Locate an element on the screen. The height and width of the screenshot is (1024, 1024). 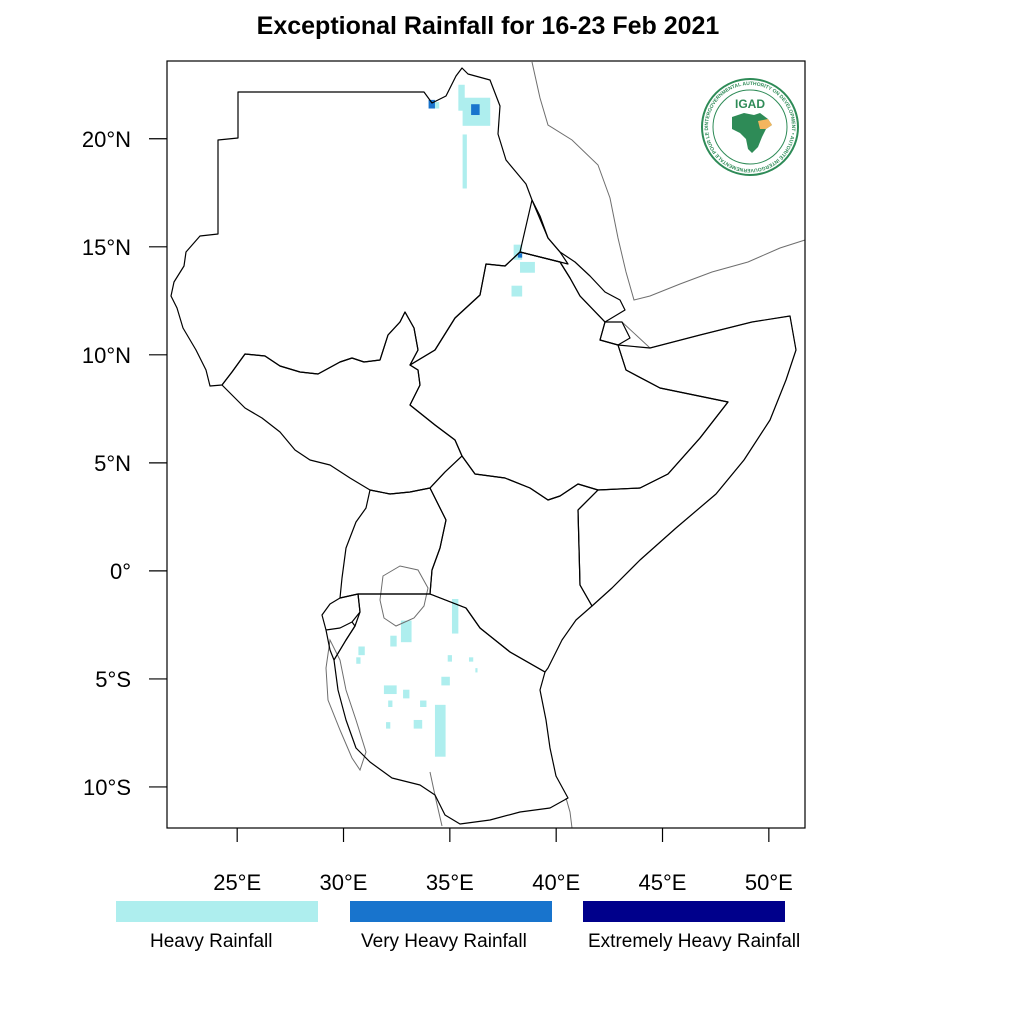
sudan-outline is located at coordinates (369, 227).